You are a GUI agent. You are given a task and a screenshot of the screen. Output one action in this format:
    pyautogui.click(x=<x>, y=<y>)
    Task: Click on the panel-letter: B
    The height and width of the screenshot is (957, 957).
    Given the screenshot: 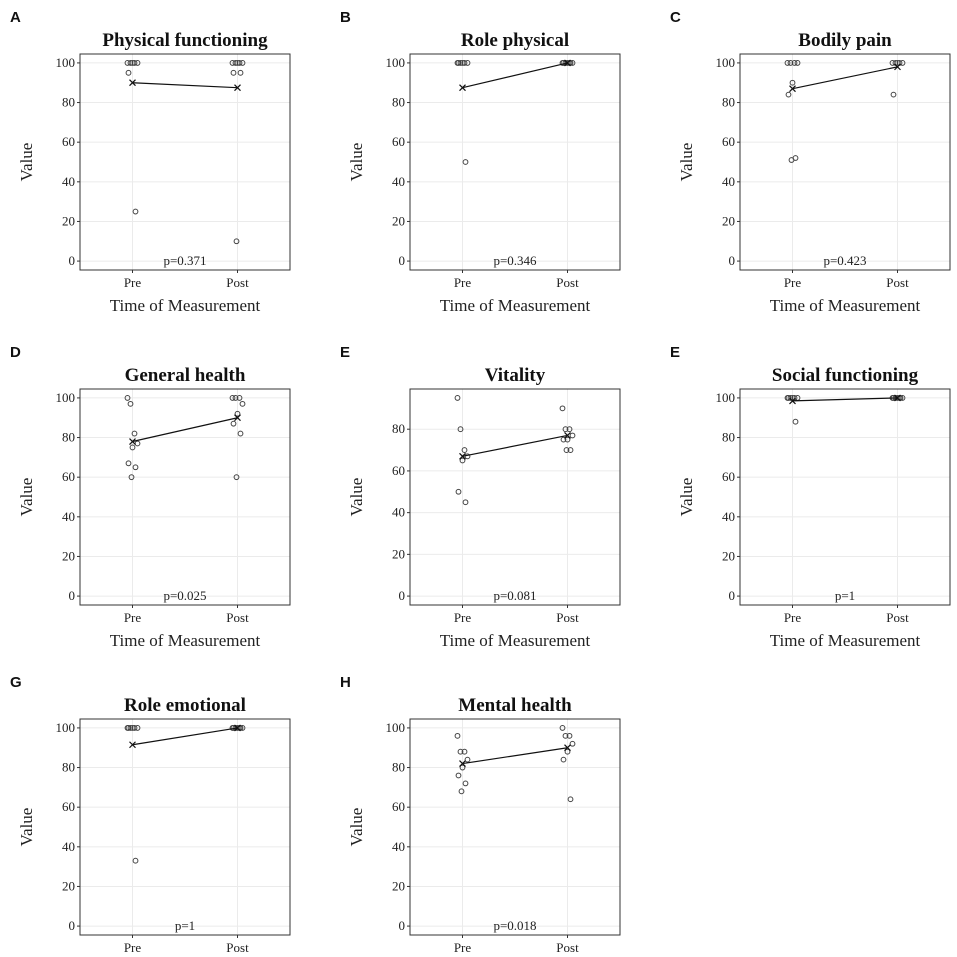 What is the action you would take?
    pyautogui.click(x=345, y=17)
    